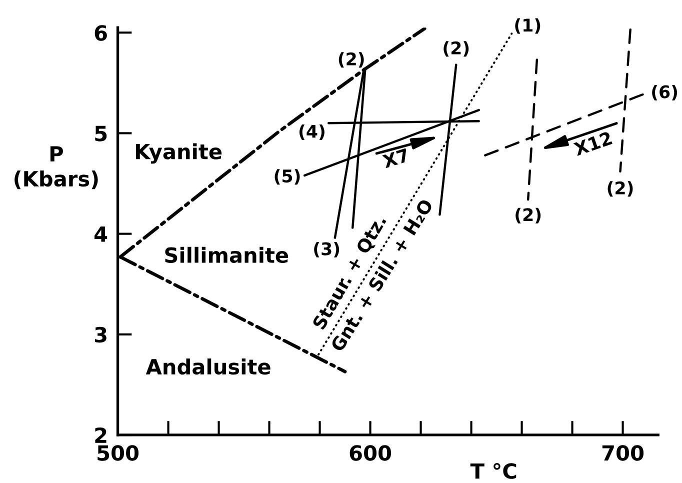 The image size is (682, 483). I want to click on x-tick-label: 700, so click(623, 453).